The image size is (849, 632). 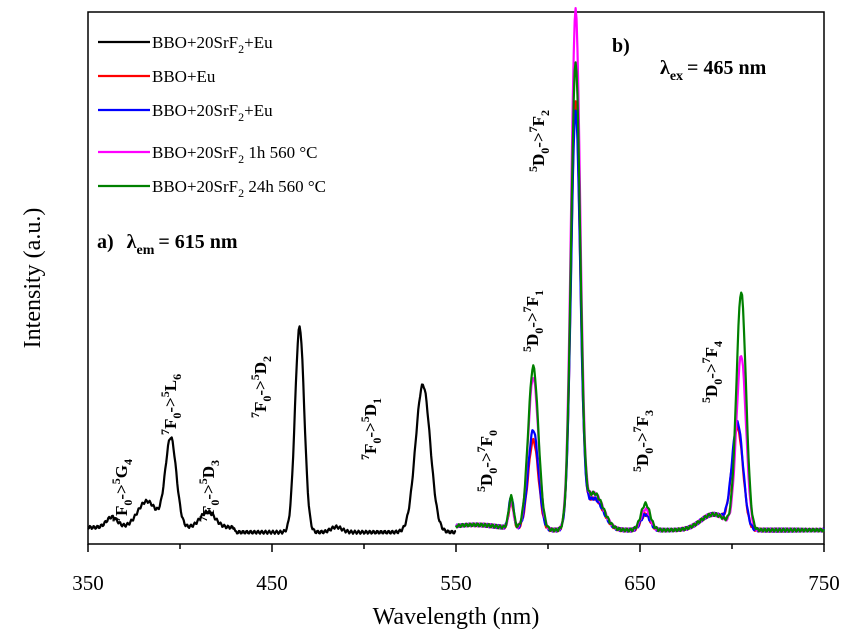 What do you see at coordinates (713, 70) in the screenshot?
I see `panel-b-excitation: λex = 465 nm` at bounding box center [713, 70].